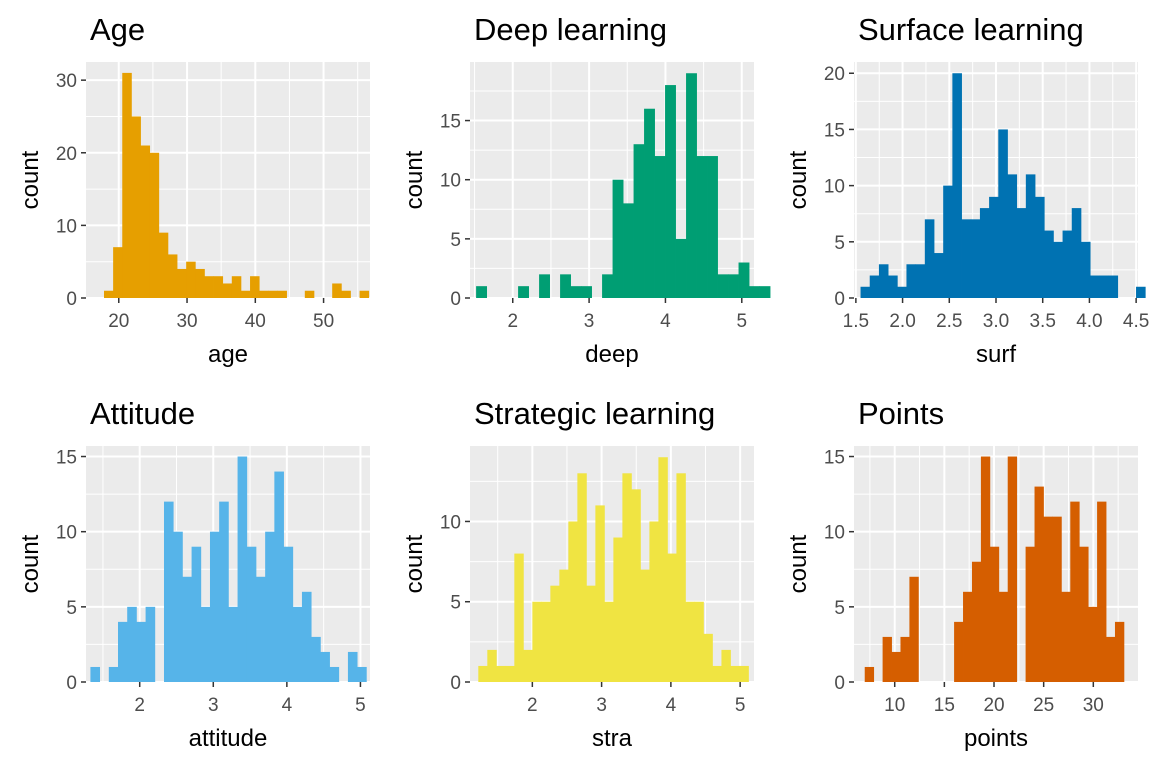 The height and width of the screenshot is (768, 1152). Describe the element at coordinates (894, 705) in the screenshot. I see `x-tick-label: 10` at that location.